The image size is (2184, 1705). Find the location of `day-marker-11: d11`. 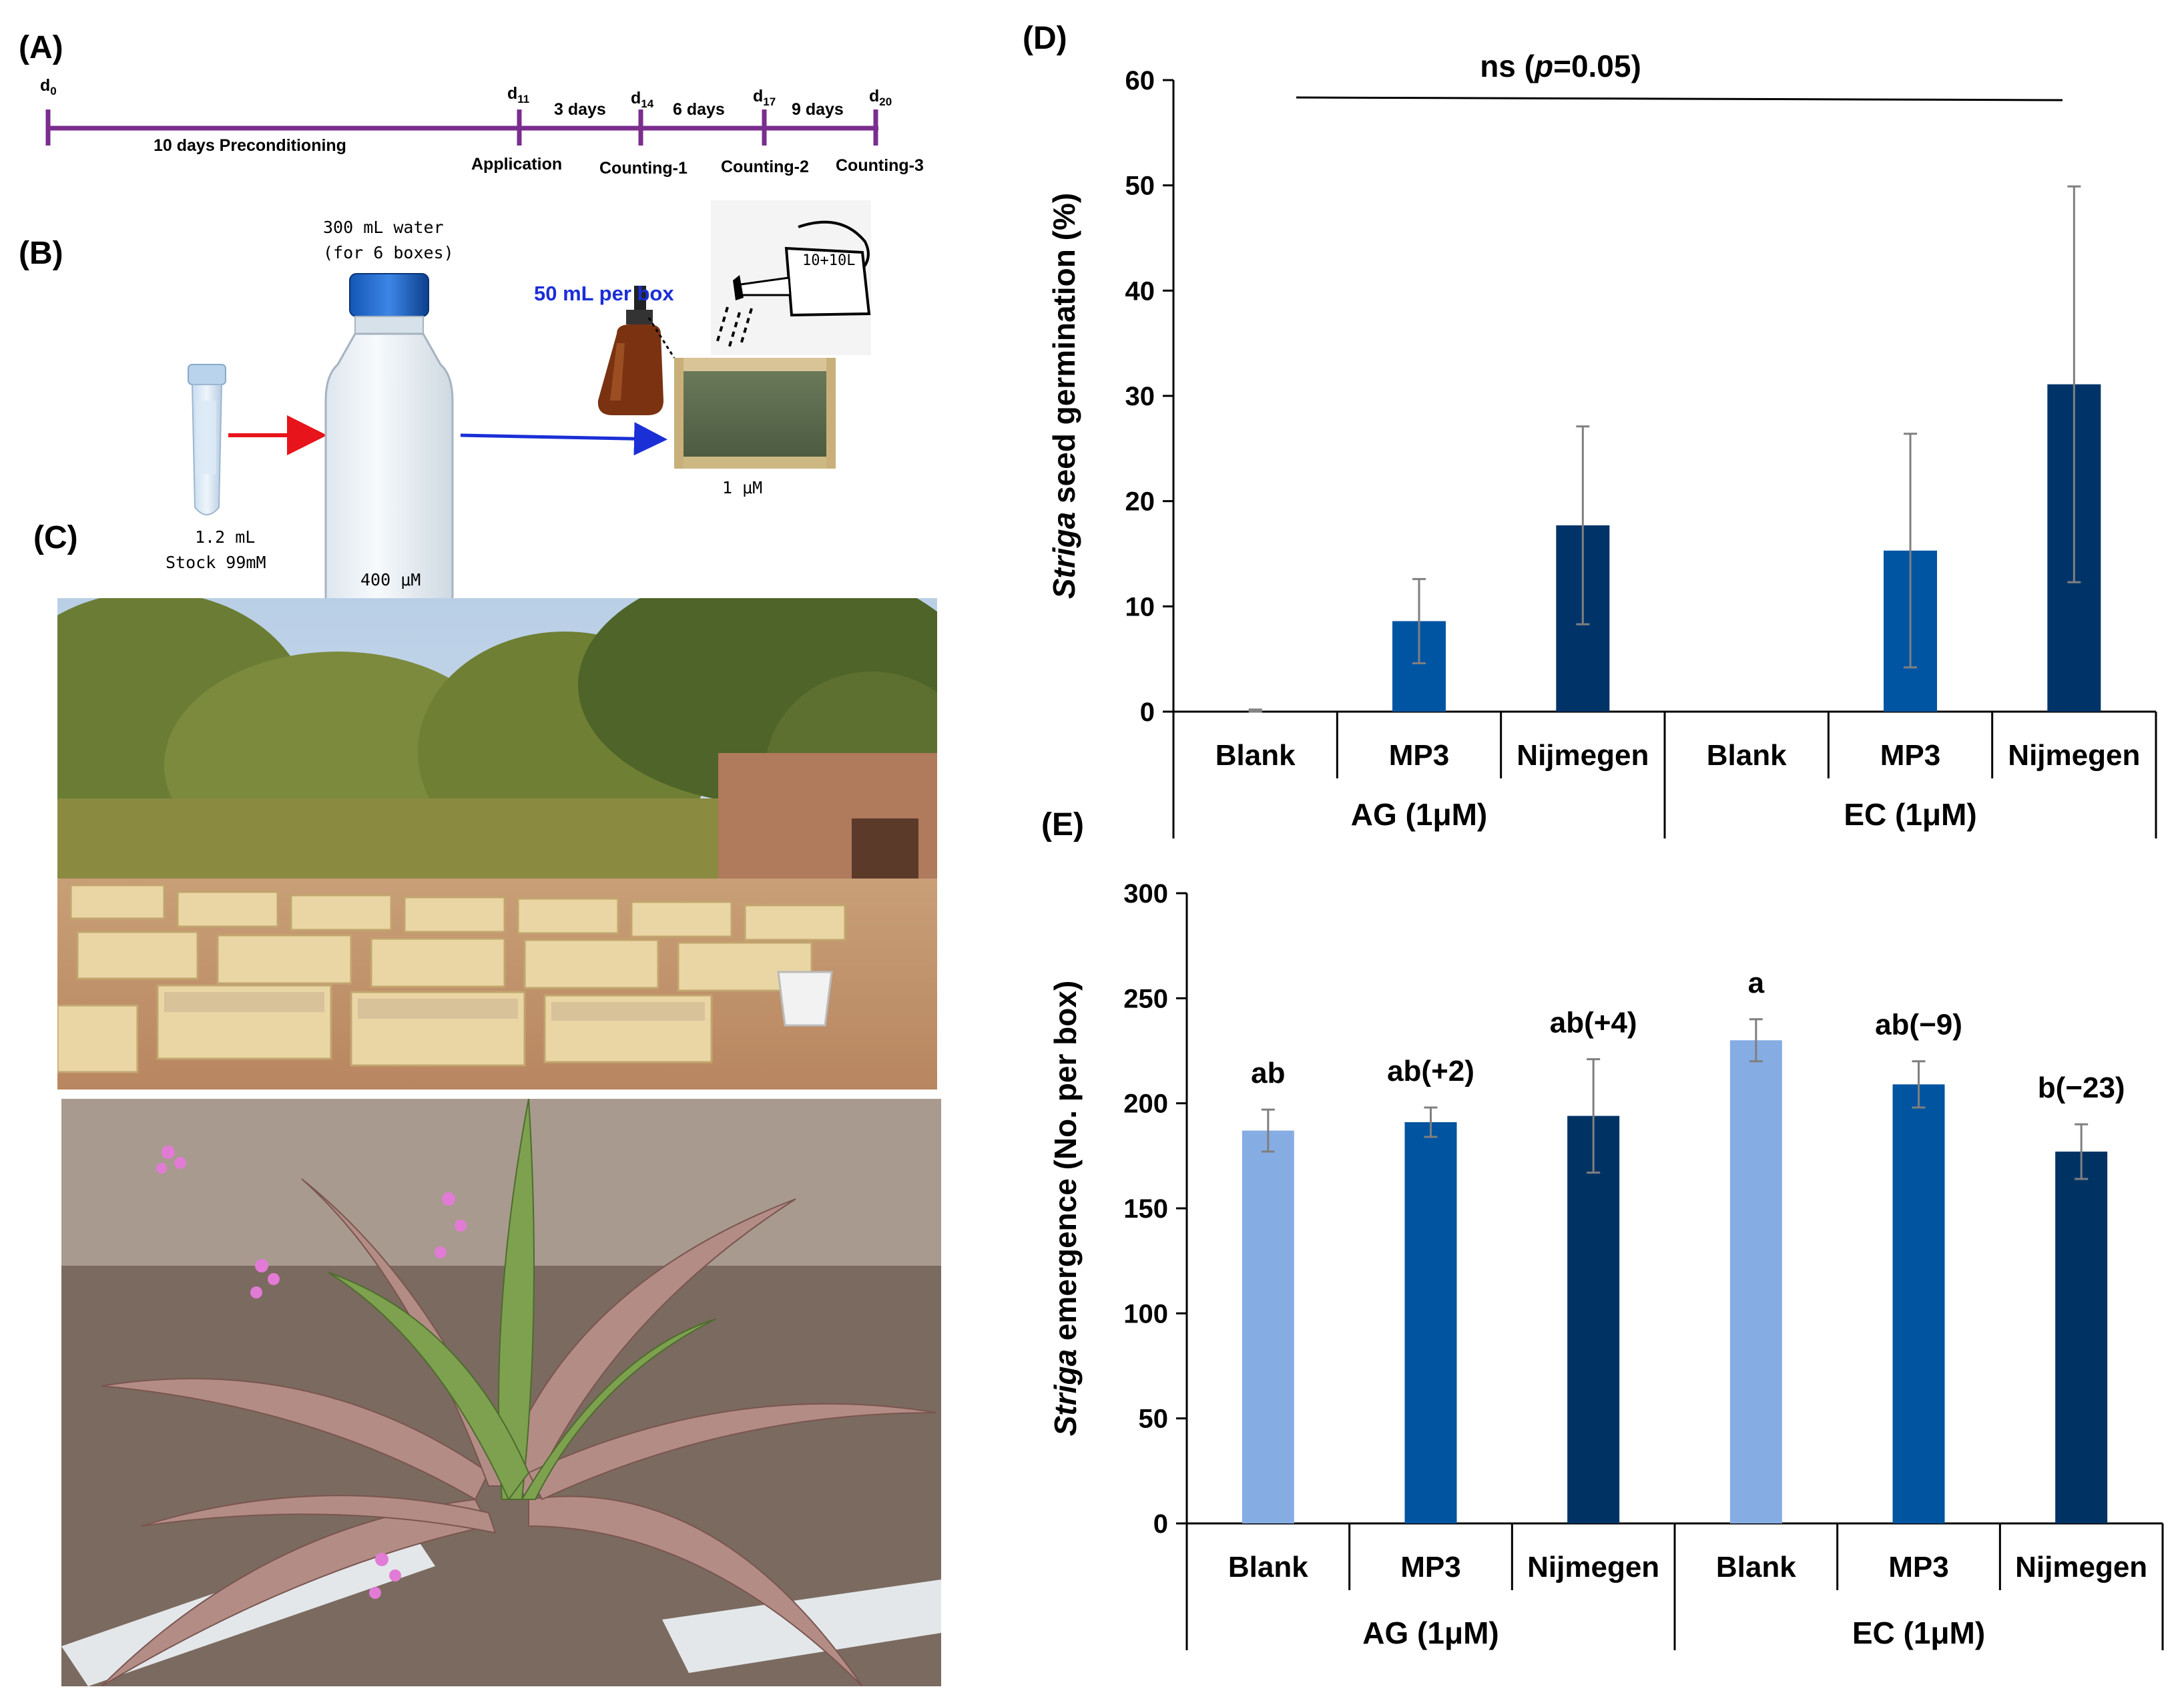

day-marker-11: d11 is located at coordinates (518, 94).